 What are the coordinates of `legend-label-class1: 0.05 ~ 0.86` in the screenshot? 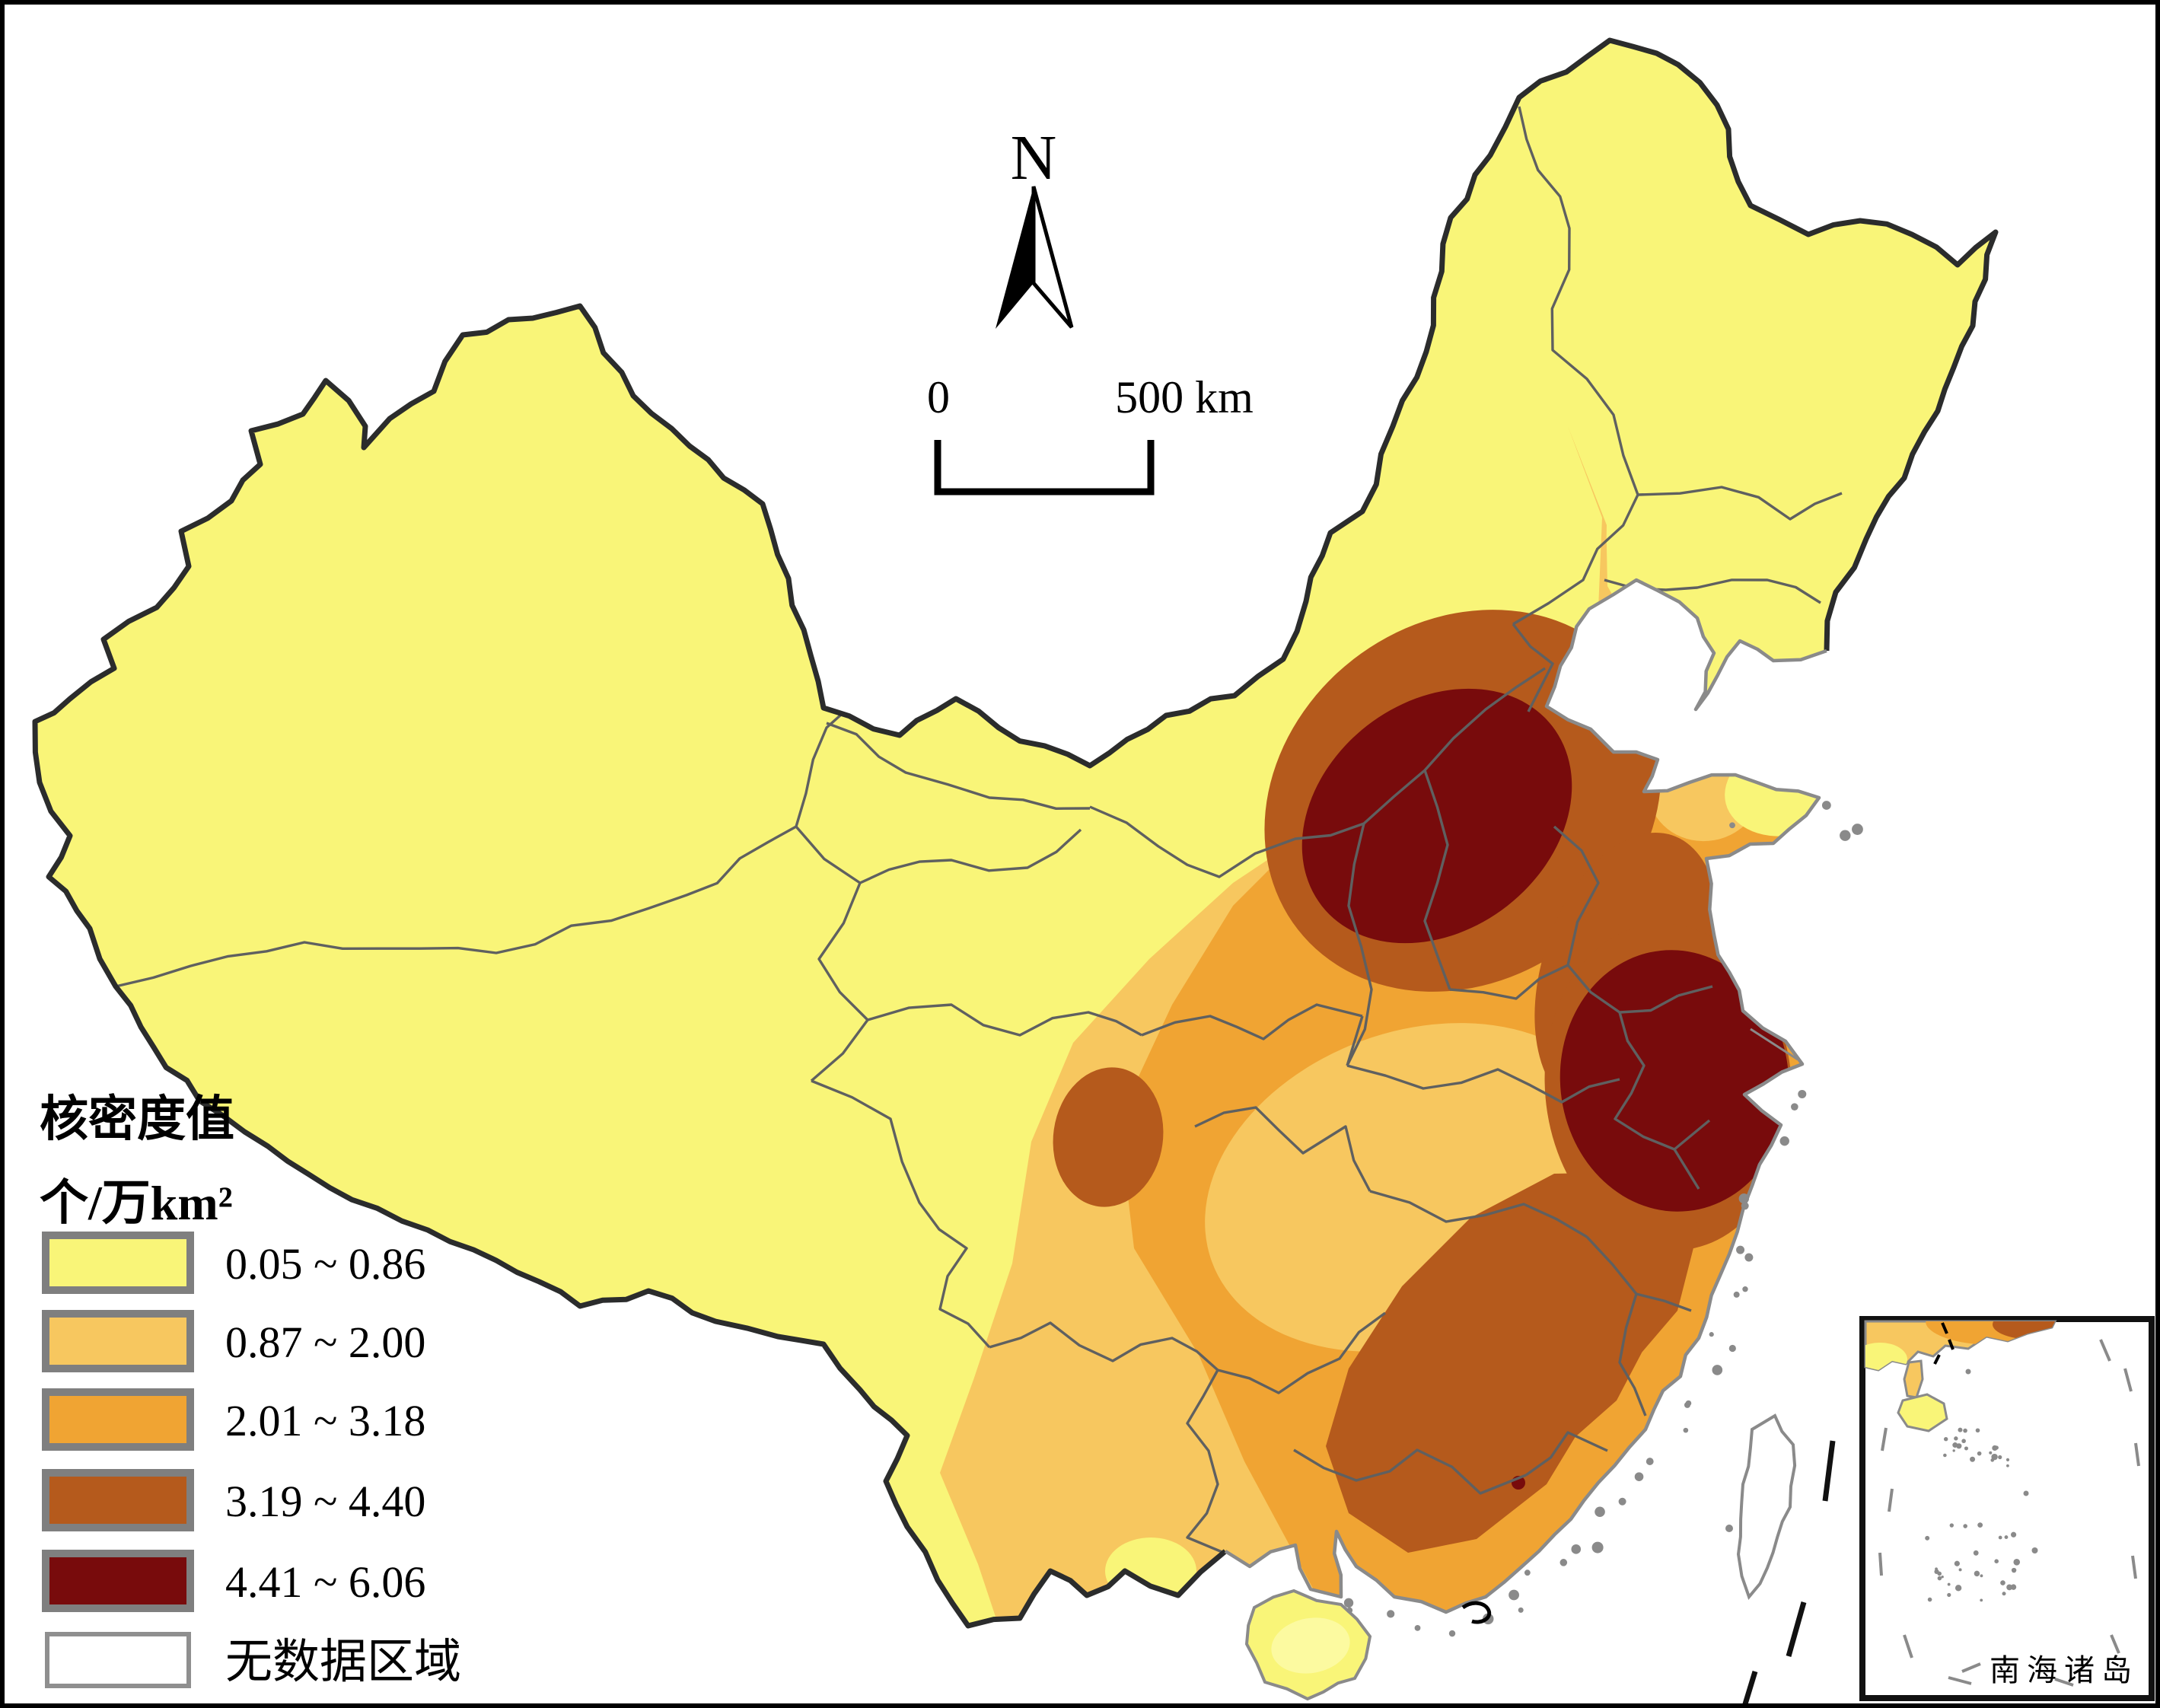 It's located at (325, 1264).